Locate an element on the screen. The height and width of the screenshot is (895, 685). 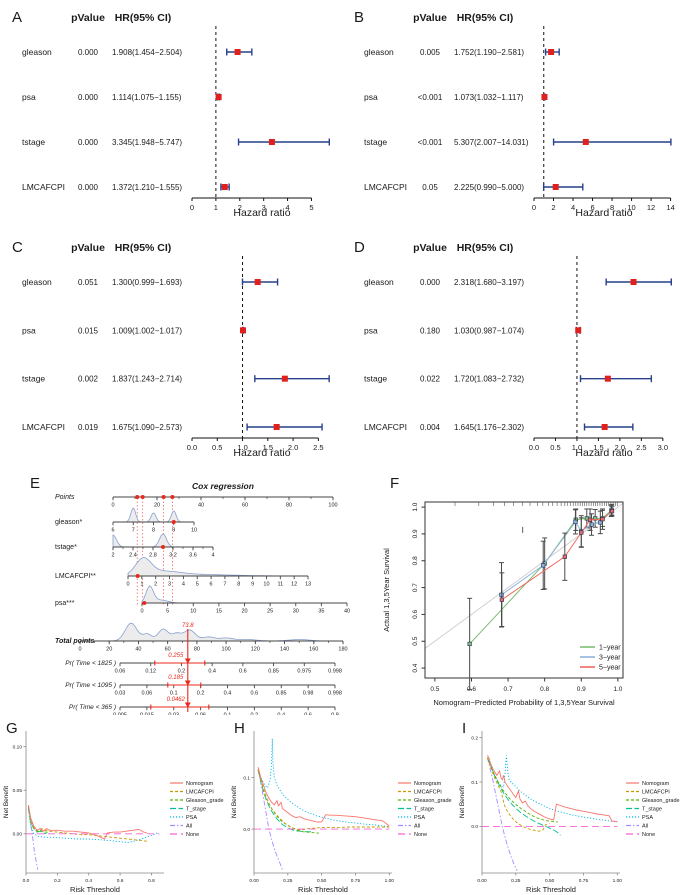
axis-label: LMCAFCPI** is located at coordinates (75, 576).